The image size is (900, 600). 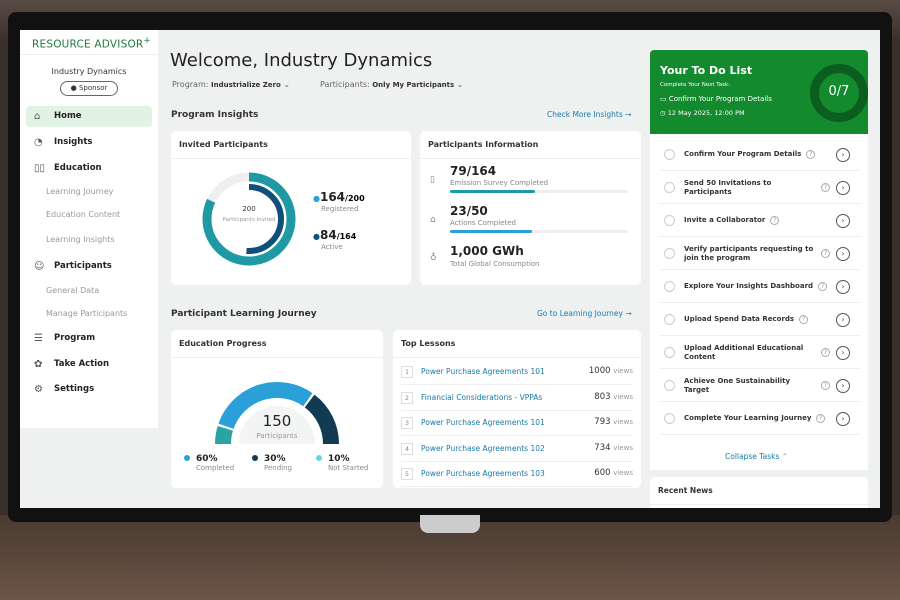 I want to click on lesson-rank: 2, so click(x=407, y=397).